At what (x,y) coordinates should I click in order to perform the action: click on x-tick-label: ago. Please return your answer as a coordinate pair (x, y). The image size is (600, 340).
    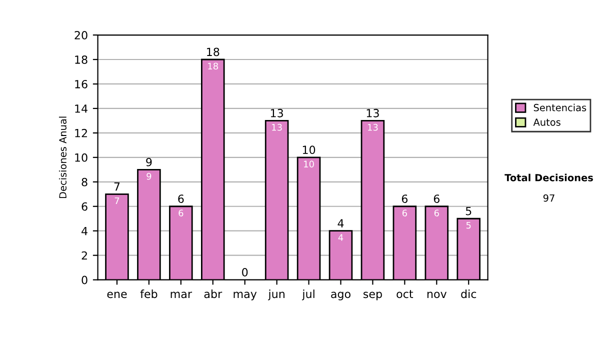
    Looking at the image, I should click on (340, 296).